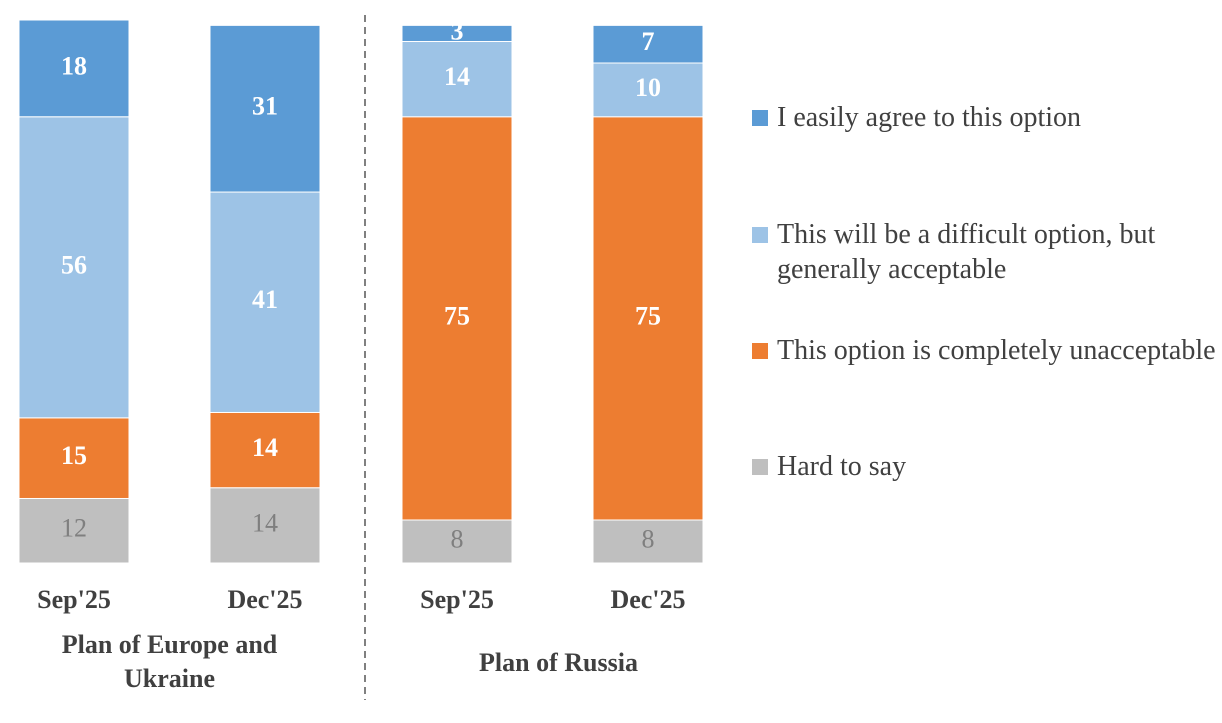  I want to click on legend-item: I easily agree to this option, so click(987, 117).